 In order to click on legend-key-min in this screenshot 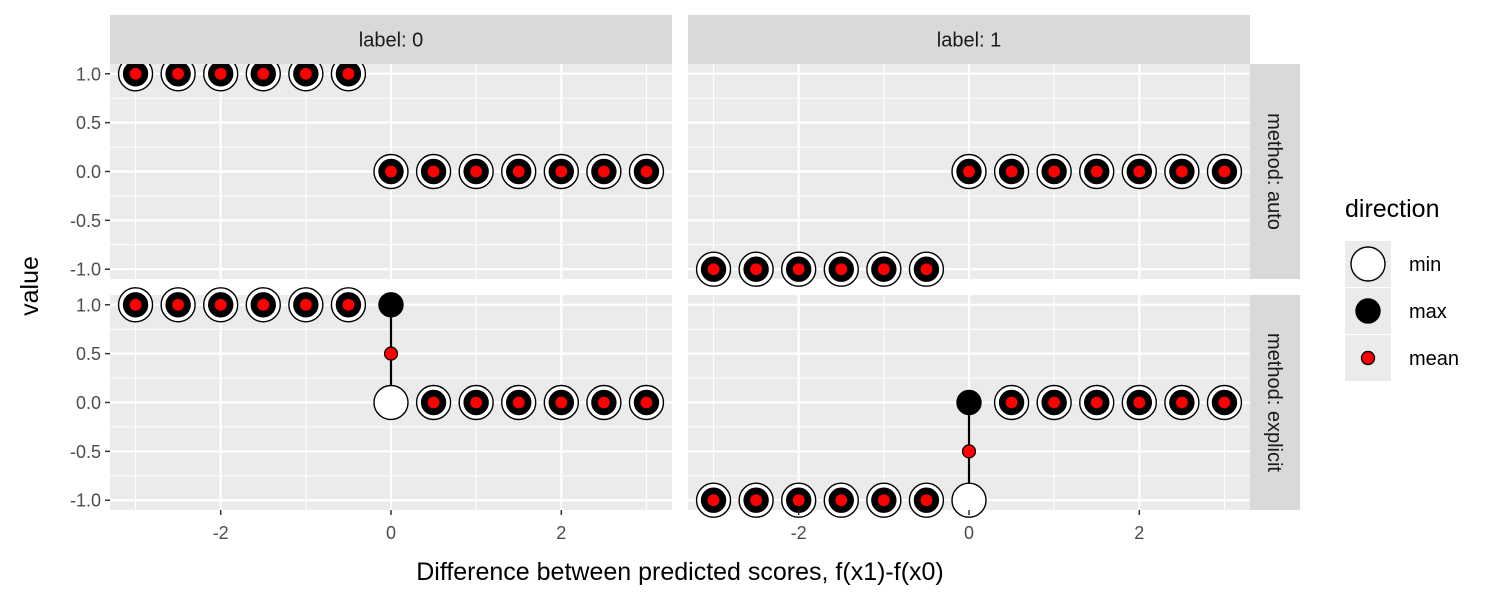, I will do `click(1368, 264)`.